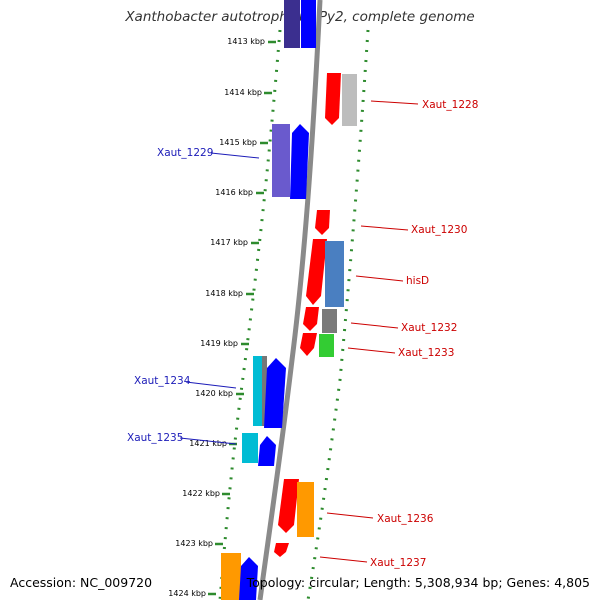 Image resolution: width=600 pixels, height=600 pixels. What do you see at coordinates (162, 381) in the screenshot?
I see `gene-label-left: Xaut_1234` at bounding box center [162, 381].